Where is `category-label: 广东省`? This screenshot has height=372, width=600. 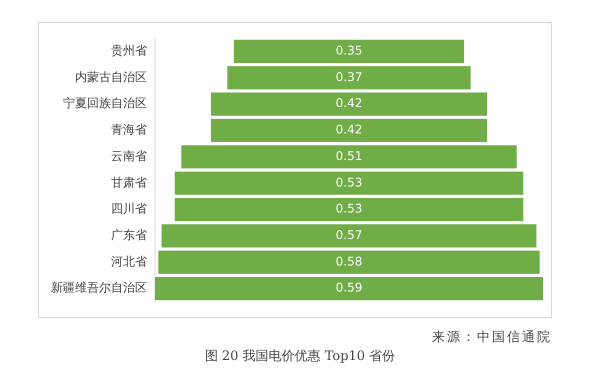 category-label: 广东省 is located at coordinates (129, 235).